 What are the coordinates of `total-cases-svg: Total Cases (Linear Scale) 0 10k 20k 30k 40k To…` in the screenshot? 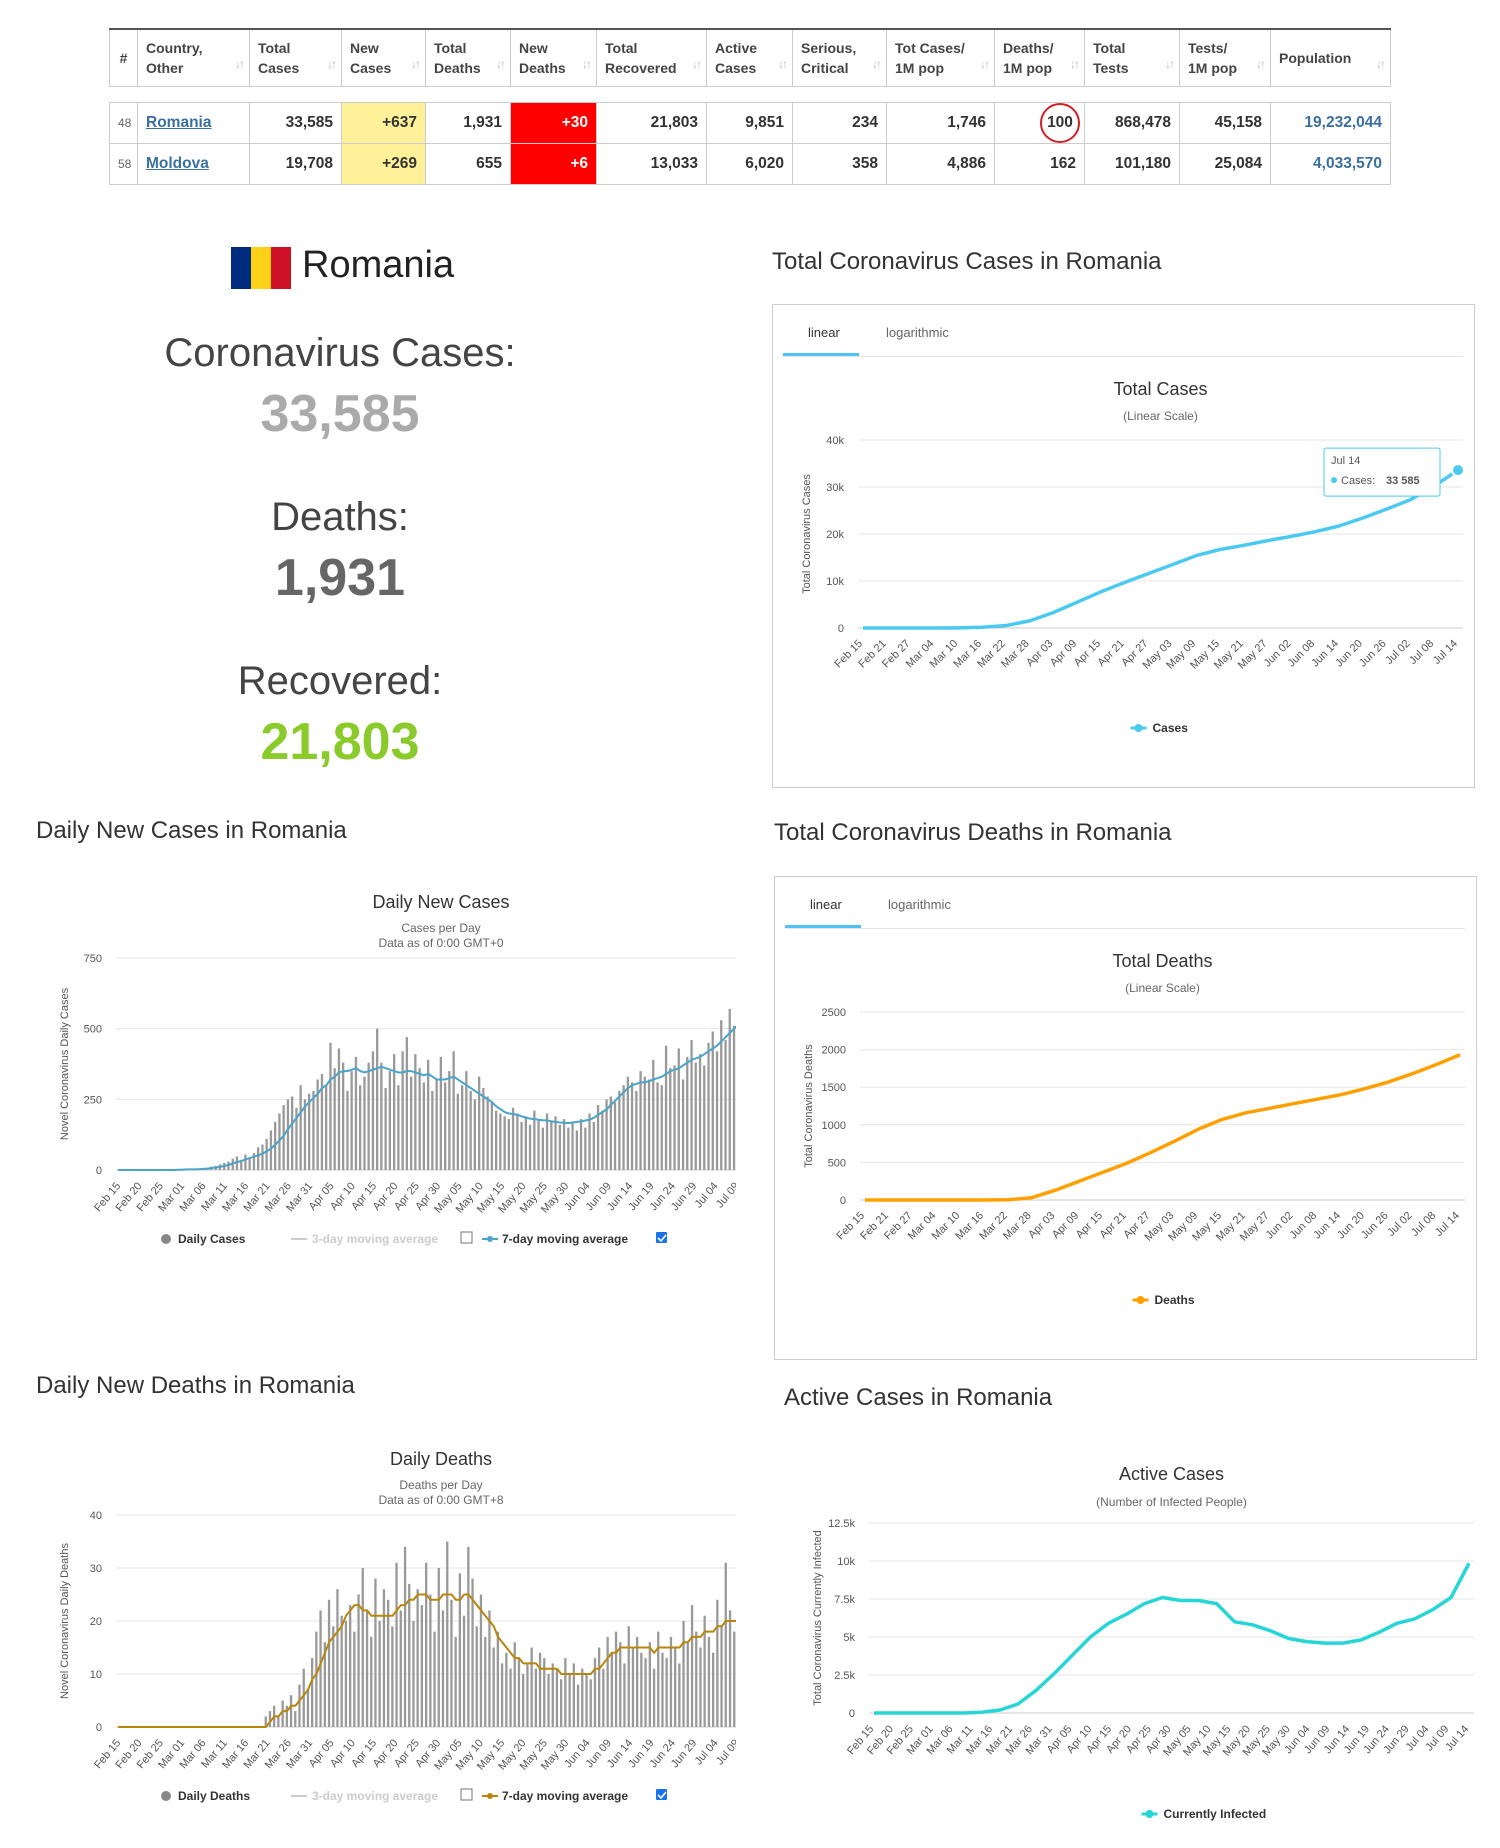 It's located at (1133, 557).